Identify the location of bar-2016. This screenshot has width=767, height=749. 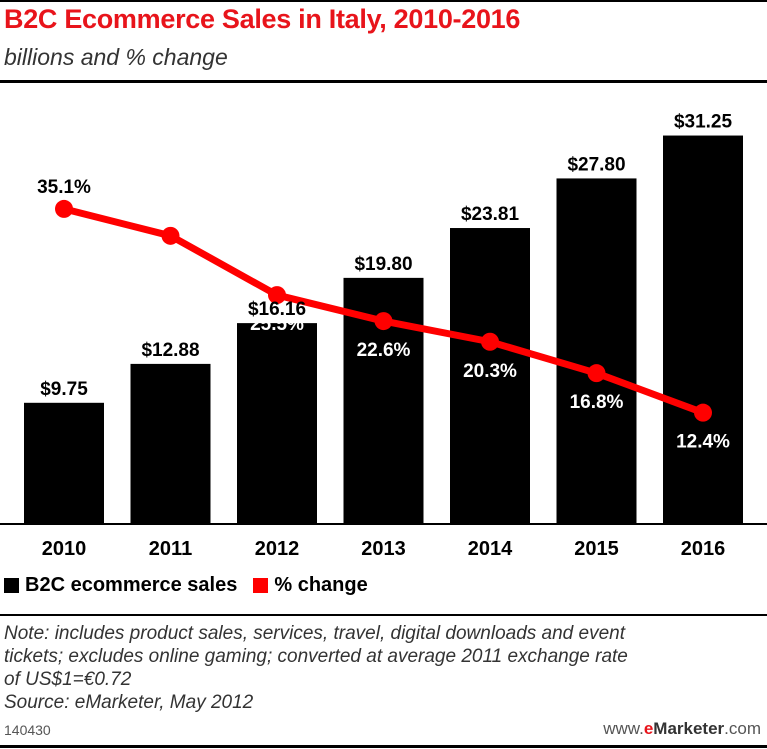
(703, 329).